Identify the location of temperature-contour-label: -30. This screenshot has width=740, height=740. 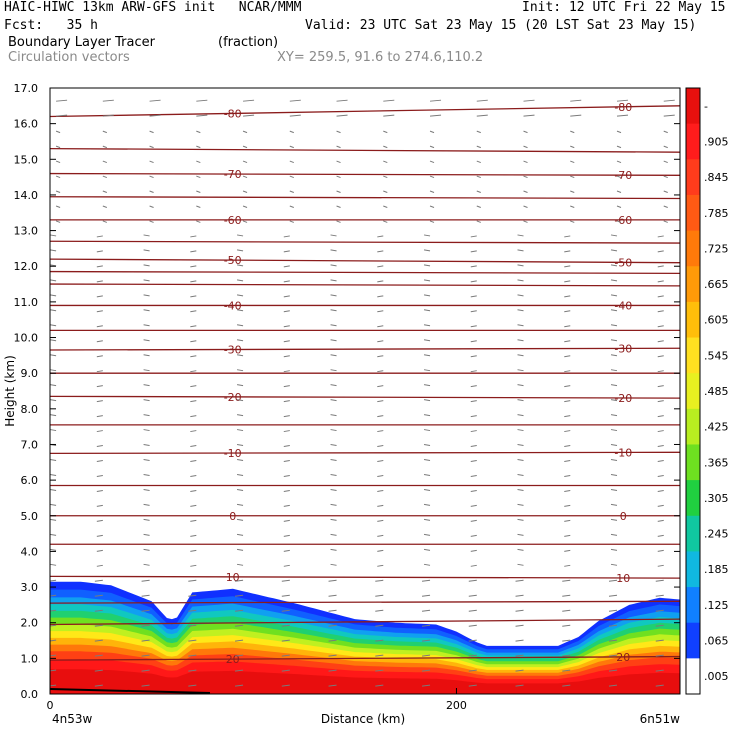
(233, 349).